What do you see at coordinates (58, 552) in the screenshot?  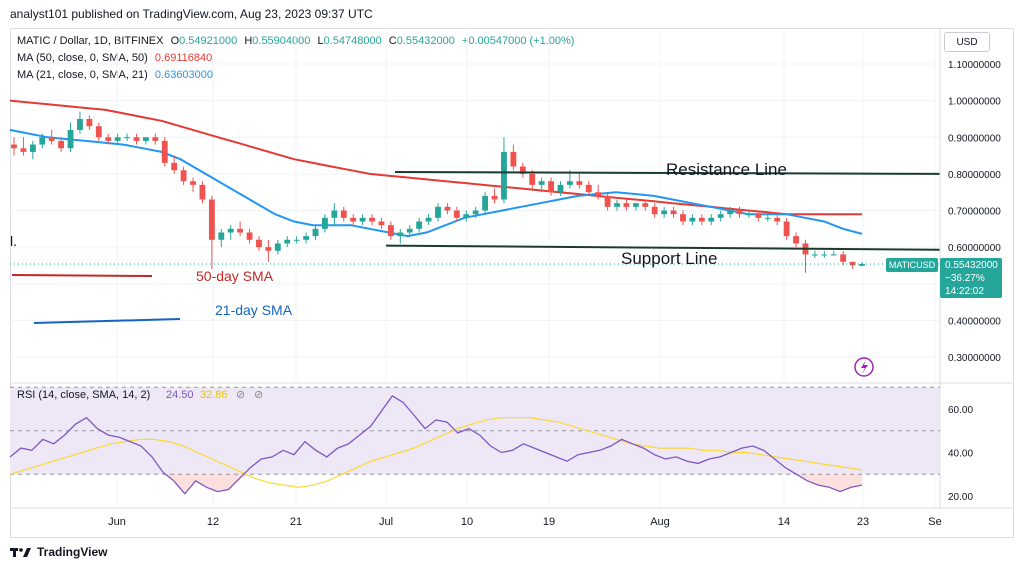 I see `tradingview-footer: TradingView` at bounding box center [58, 552].